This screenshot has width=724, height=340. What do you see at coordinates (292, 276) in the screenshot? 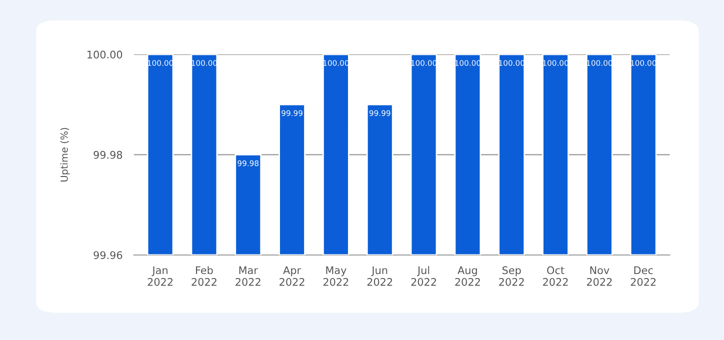
I see `x-tick-label: Apr 2022` at bounding box center [292, 276].